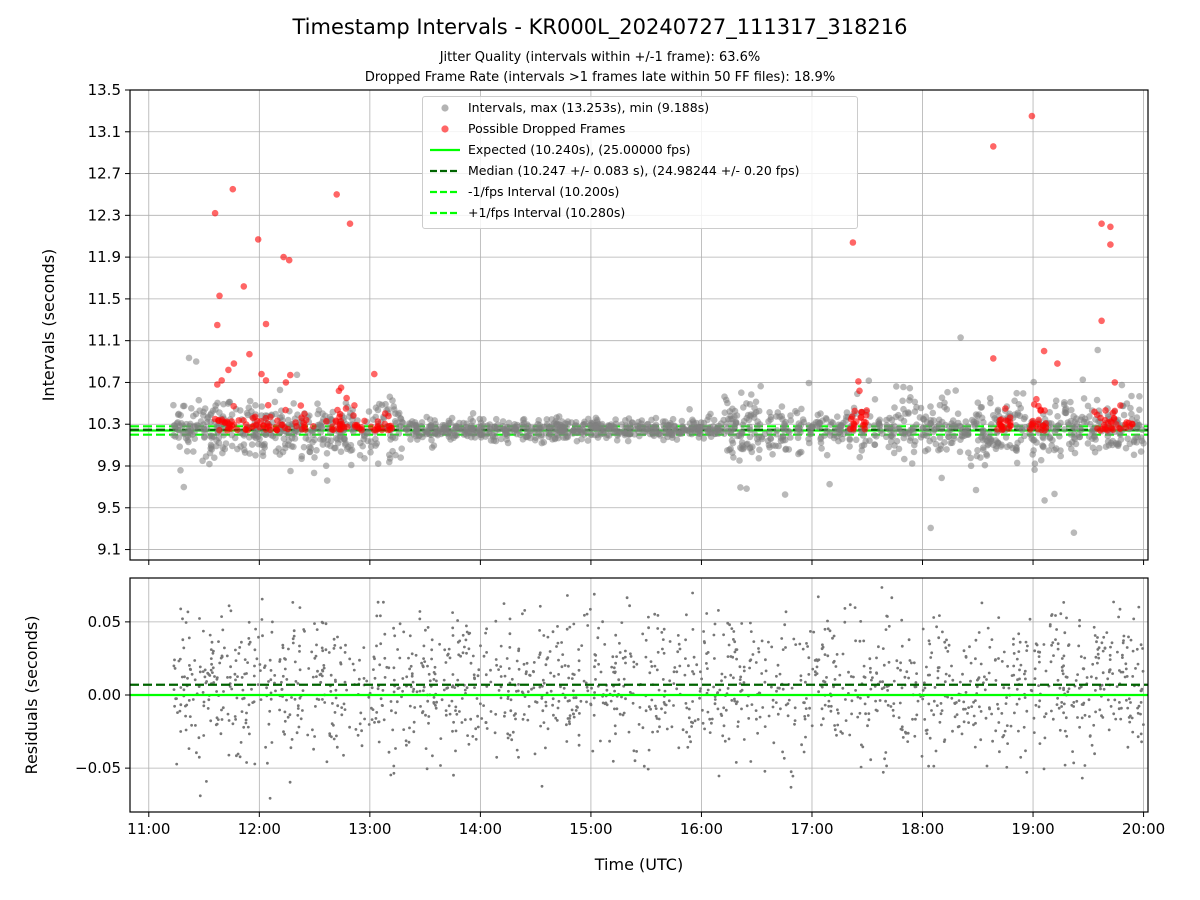 This screenshot has height=900, width=1200. I want to click on x-tick-label: 12:00, so click(259, 829).